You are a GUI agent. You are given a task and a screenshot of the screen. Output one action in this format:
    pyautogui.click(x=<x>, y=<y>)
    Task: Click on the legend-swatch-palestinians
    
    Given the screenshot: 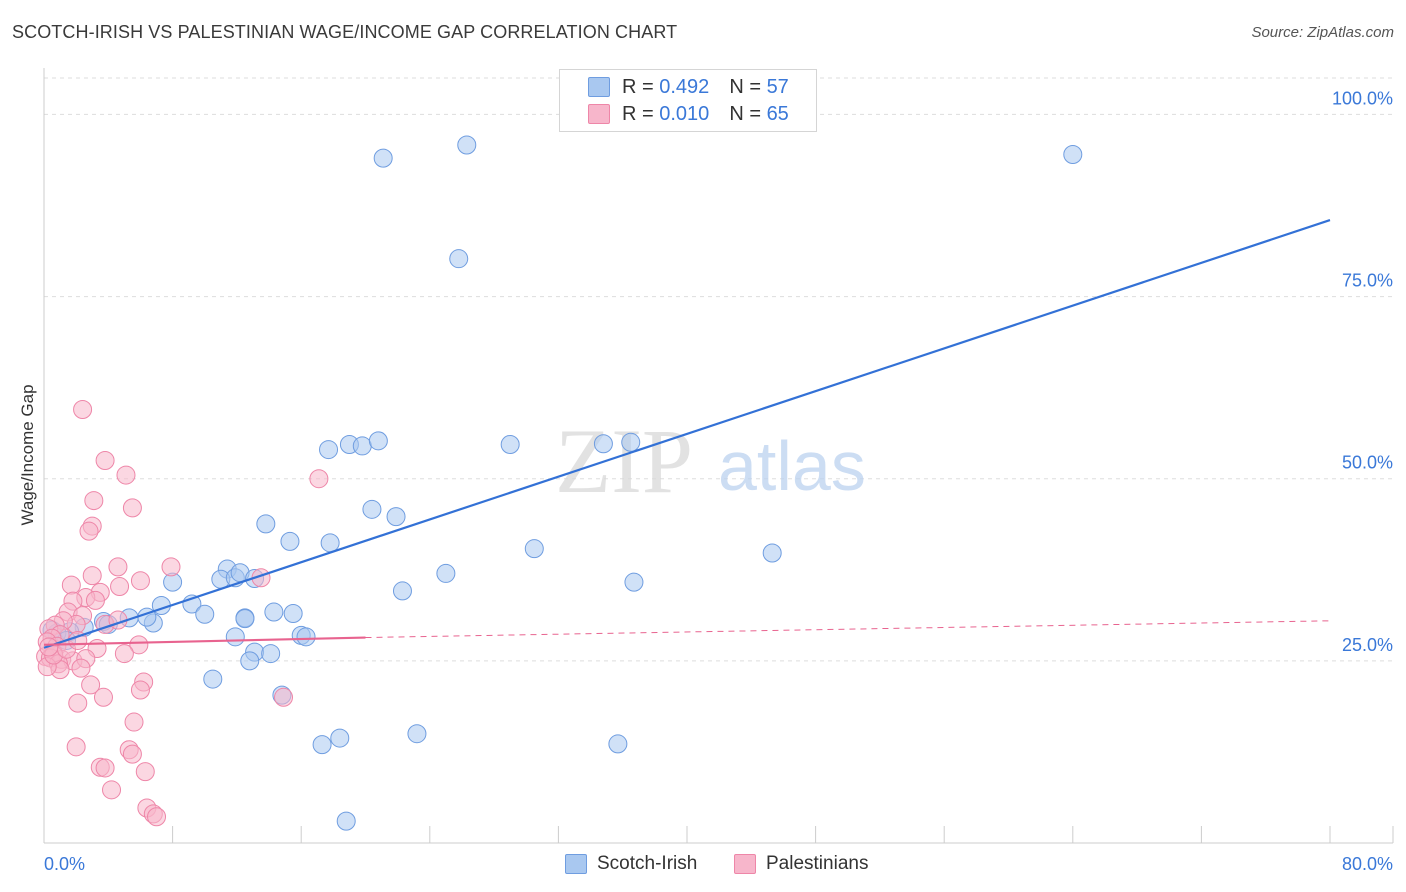 What is the action you would take?
    pyautogui.click(x=599, y=114)
    